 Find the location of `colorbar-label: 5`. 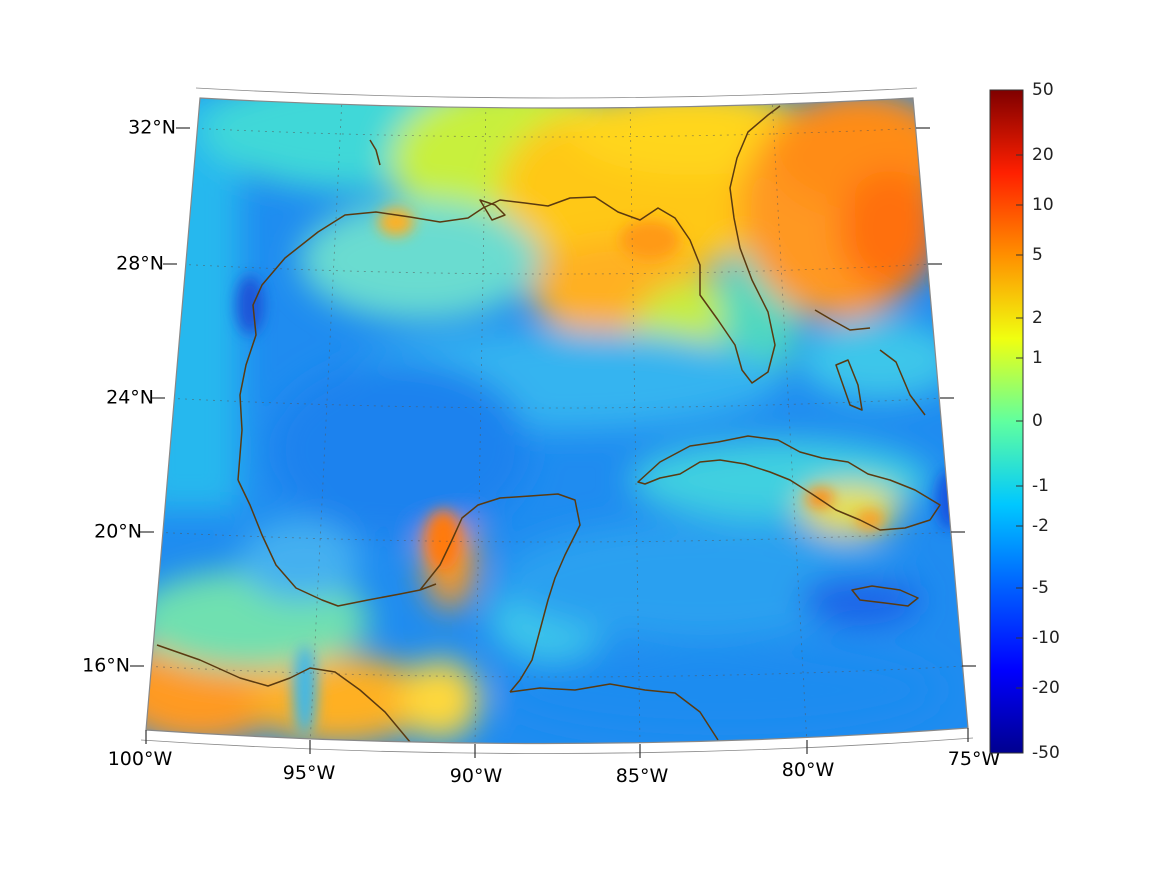

colorbar-label: 5 is located at coordinates (1037, 255).